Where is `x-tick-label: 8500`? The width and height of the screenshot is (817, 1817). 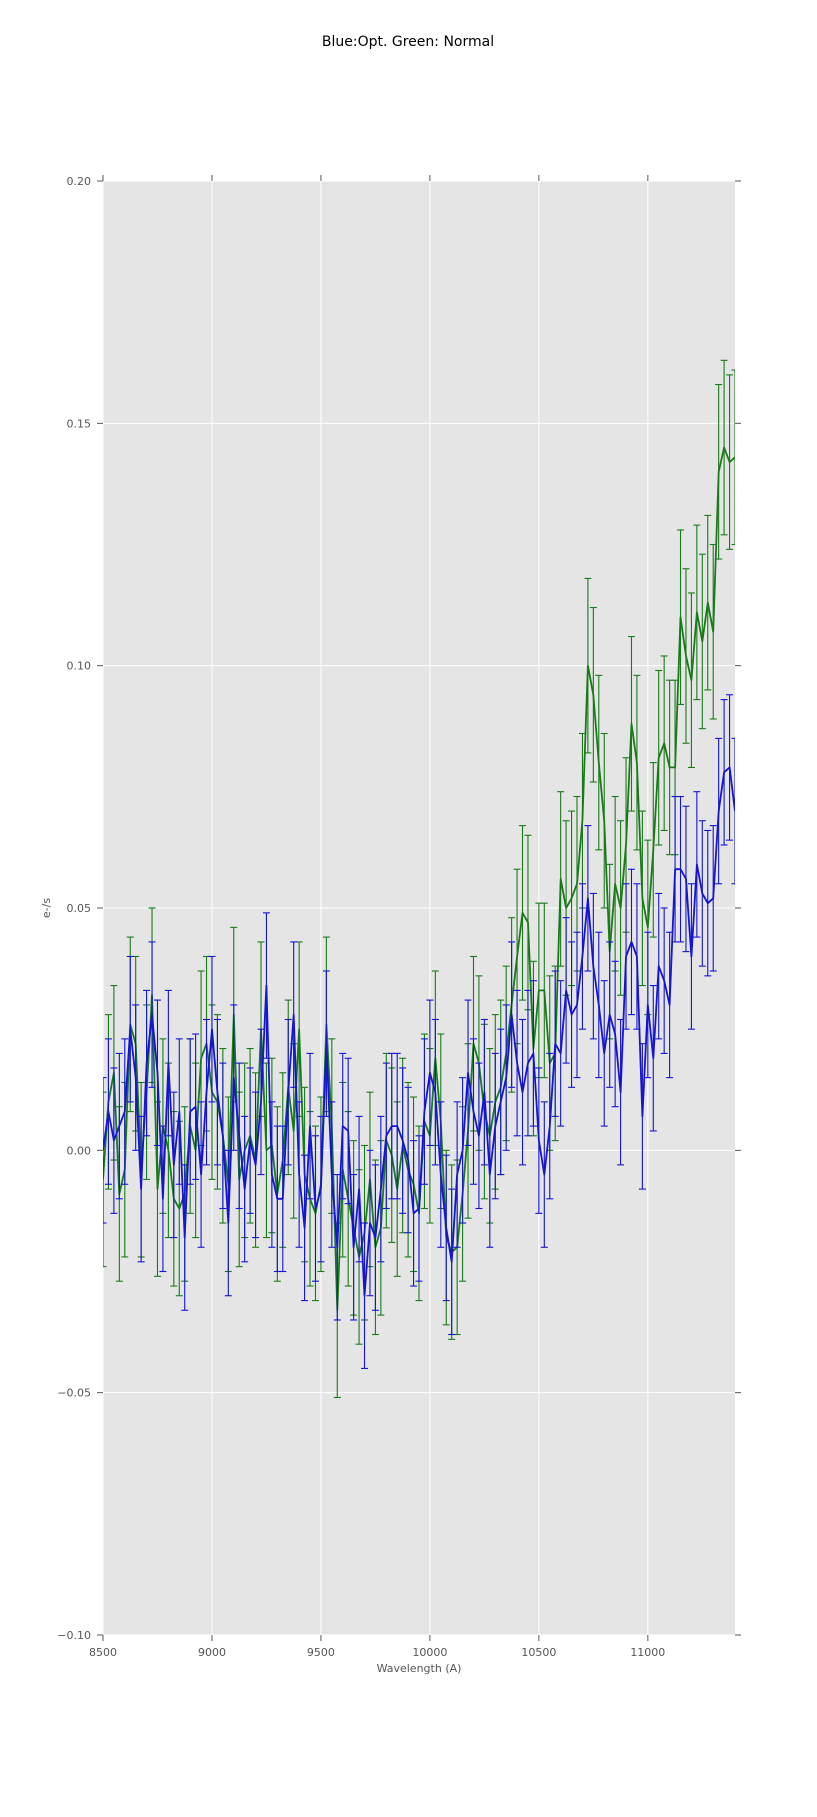
x-tick-label: 8500 is located at coordinates (103, 1652).